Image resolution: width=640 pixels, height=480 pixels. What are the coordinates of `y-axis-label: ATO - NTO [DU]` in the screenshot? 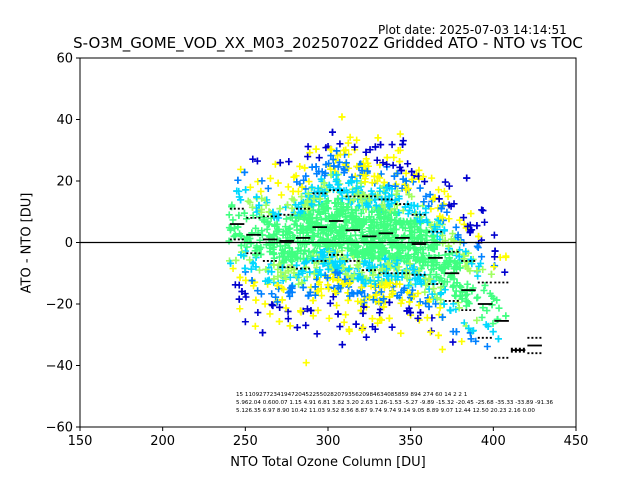 It's located at (27, 243).